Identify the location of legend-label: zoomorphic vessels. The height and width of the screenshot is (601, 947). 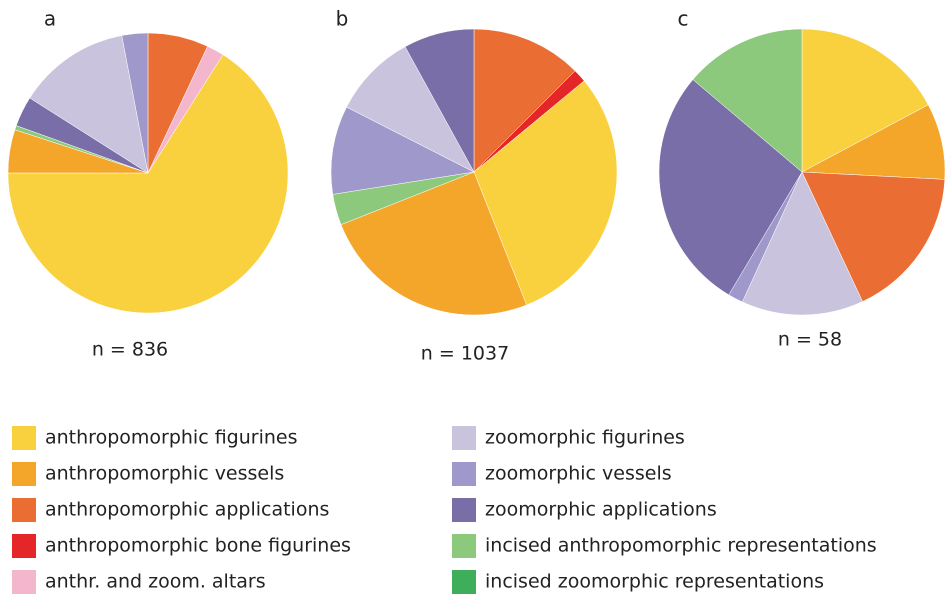
(578, 474).